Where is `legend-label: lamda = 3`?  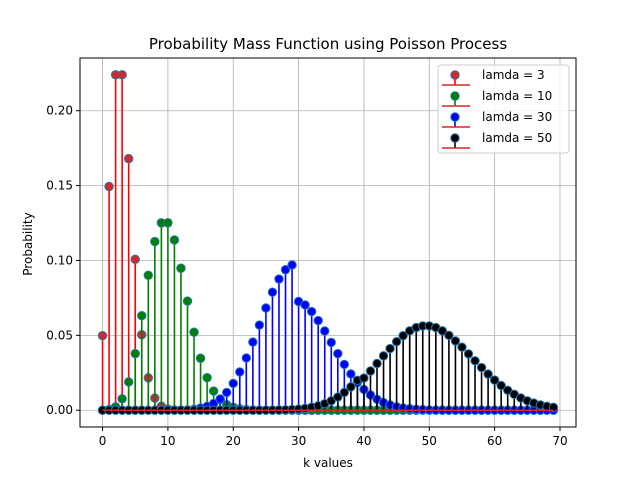
legend-label: lamda = 3 is located at coordinates (513, 75).